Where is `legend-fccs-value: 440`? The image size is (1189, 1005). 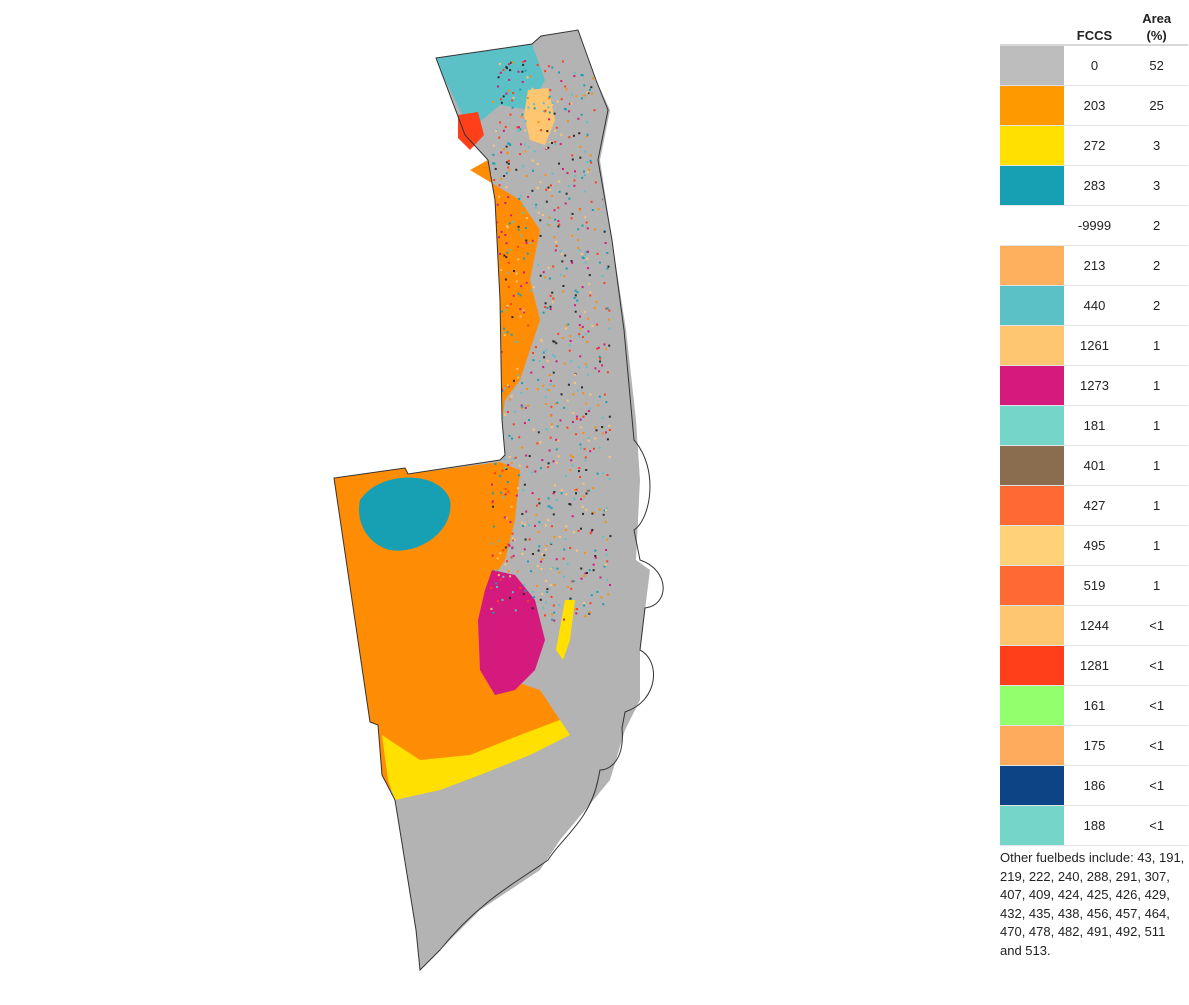 legend-fccs-value: 440 is located at coordinates (1094, 305).